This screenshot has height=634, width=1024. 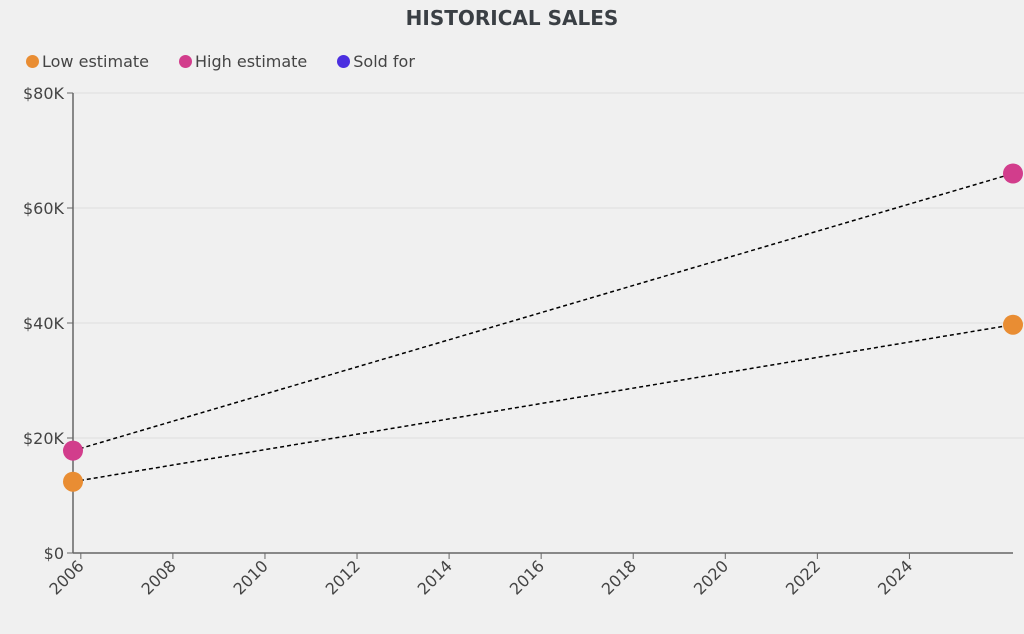 What do you see at coordinates (527, 577) in the screenshot?
I see `x-tick-label: 2016` at bounding box center [527, 577].